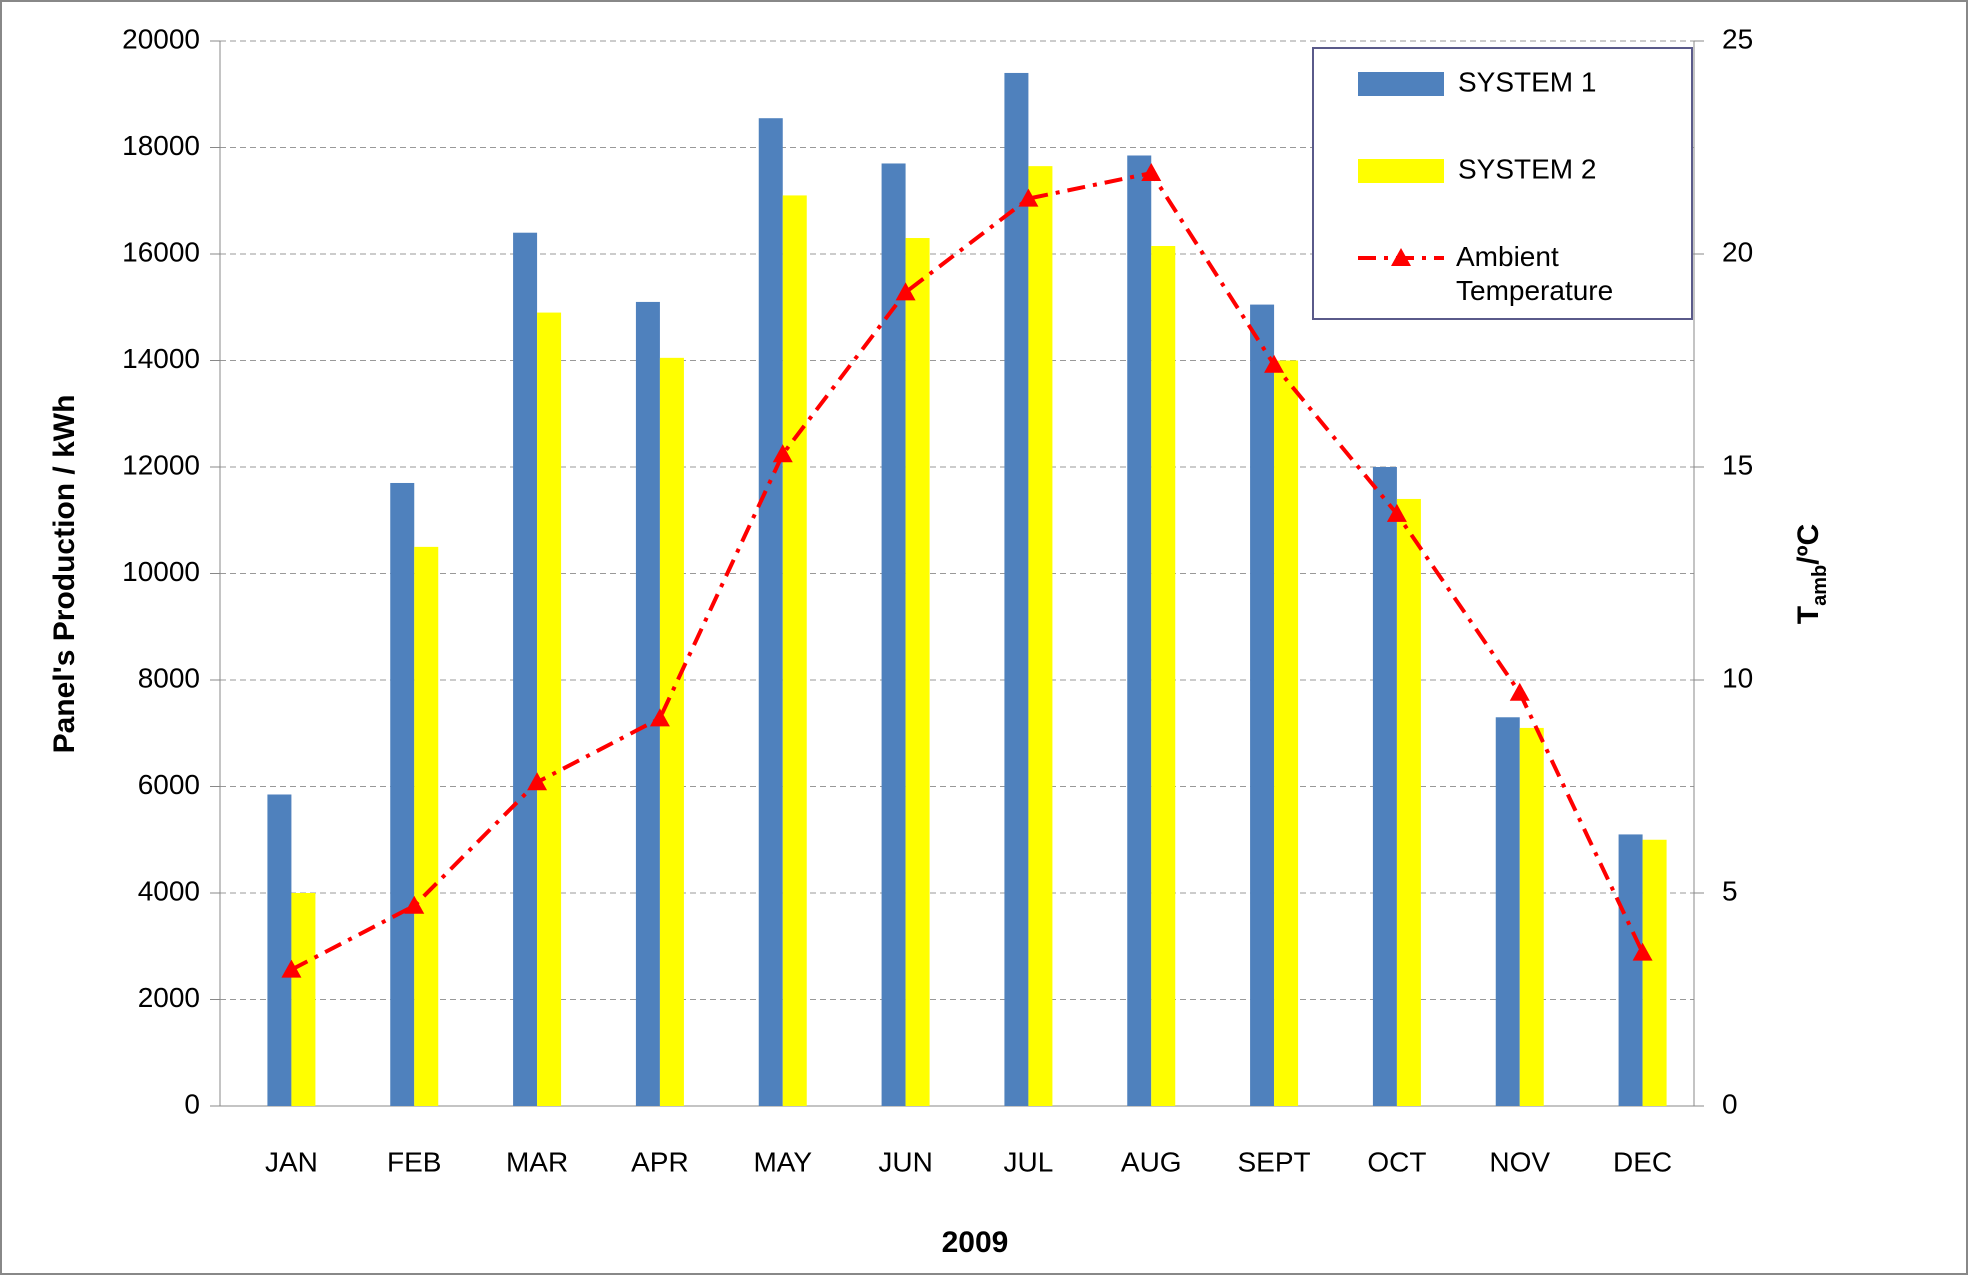 This screenshot has height=1277, width=1970. Describe the element at coordinates (169, 784) in the screenshot. I see `y-tick-label: 6000` at that location.